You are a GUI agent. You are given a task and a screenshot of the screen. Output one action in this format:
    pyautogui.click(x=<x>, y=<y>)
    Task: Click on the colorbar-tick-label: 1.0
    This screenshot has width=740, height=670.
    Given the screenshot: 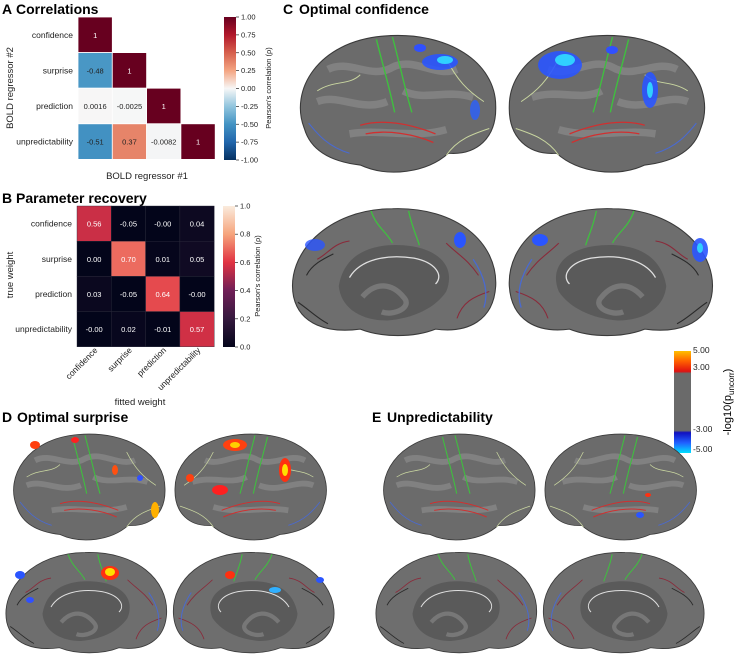 What is the action you would take?
    pyautogui.click(x=245, y=206)
    